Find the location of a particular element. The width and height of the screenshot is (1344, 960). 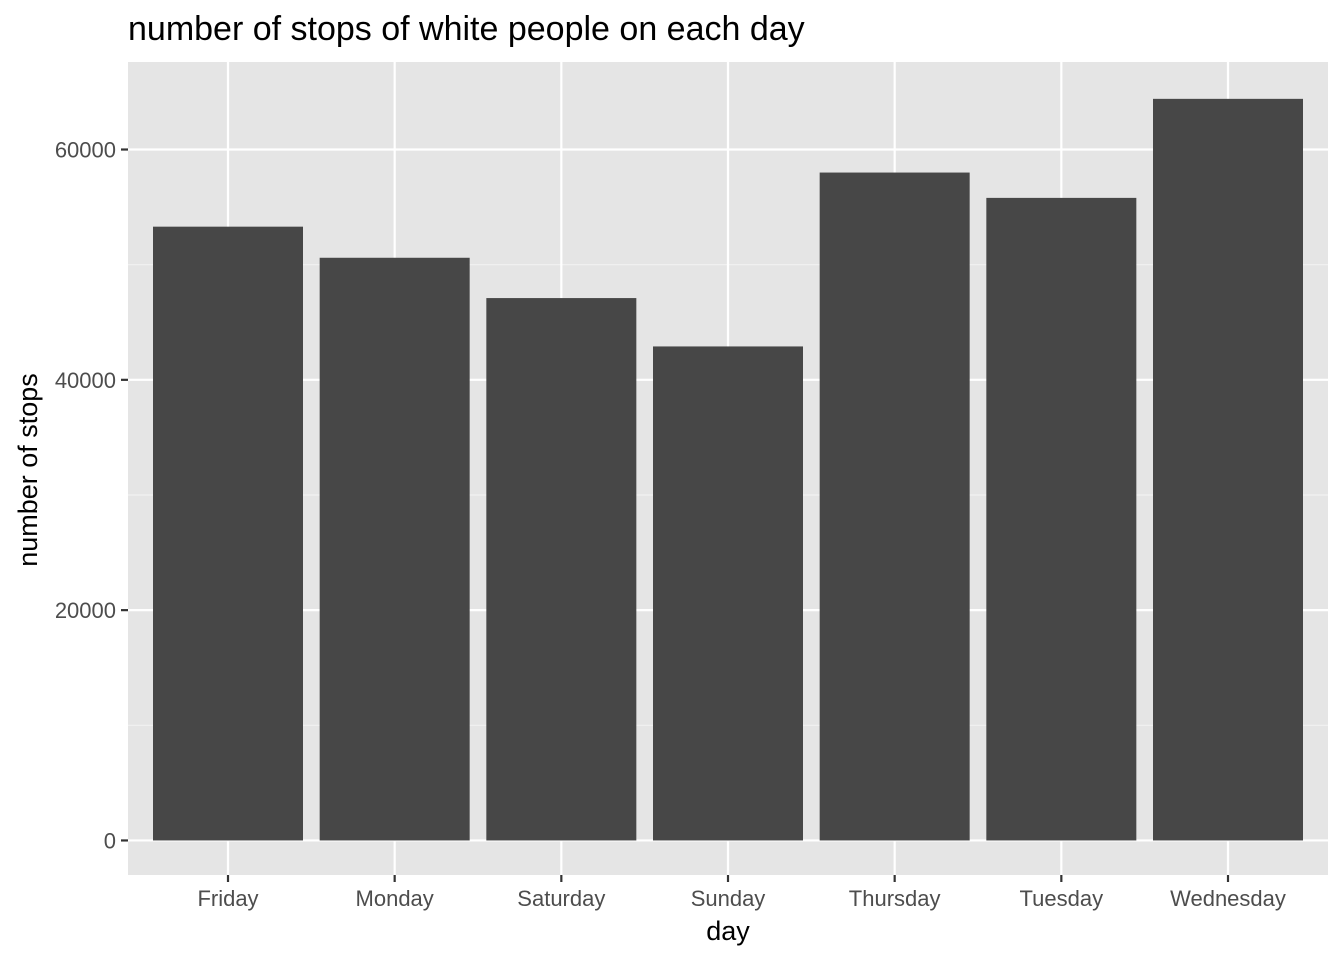

bar-monday is located at coordinates (394, 549).